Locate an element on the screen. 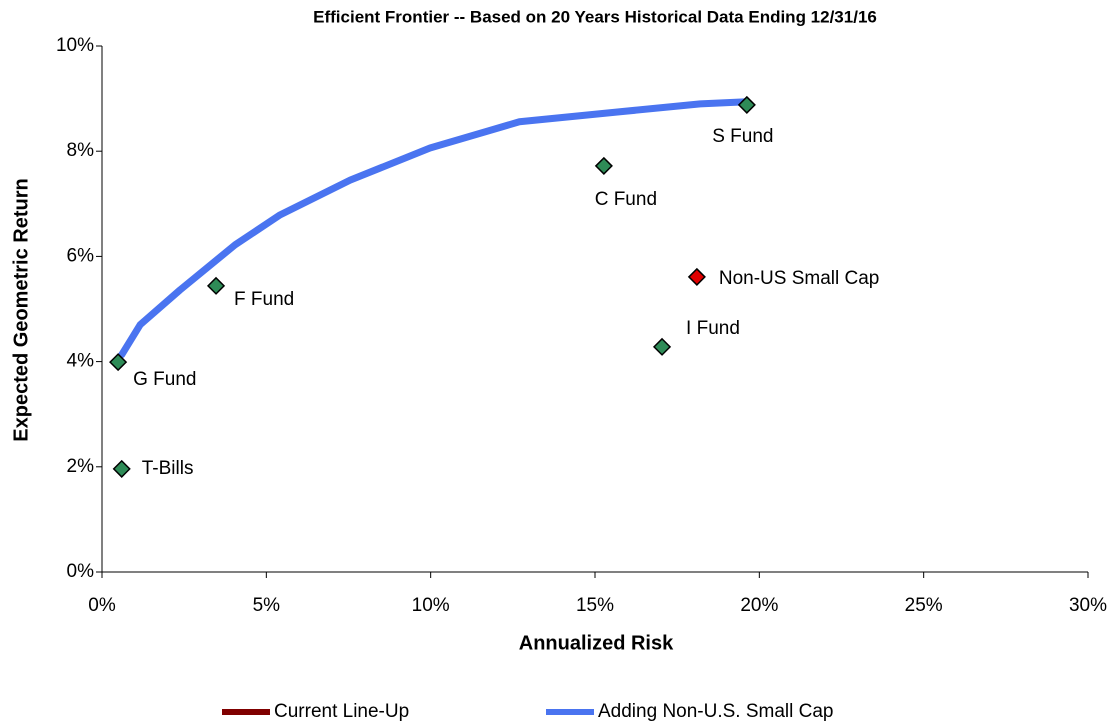 This screenshot has width=1116, height=726. point-label: T-Bills is located at coordinates (168, 468).